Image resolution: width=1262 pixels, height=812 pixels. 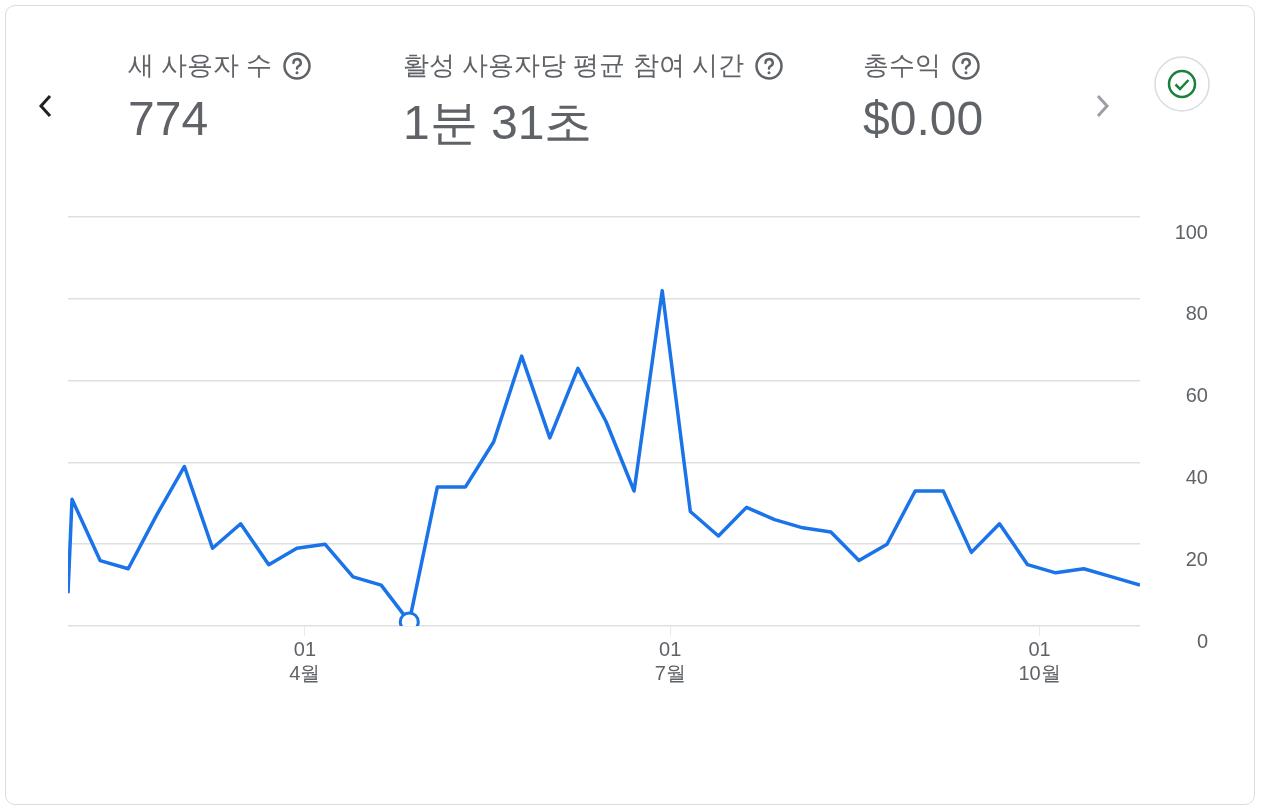 I want to click on y-tick-label: 80, so click(x=1196, y=313).